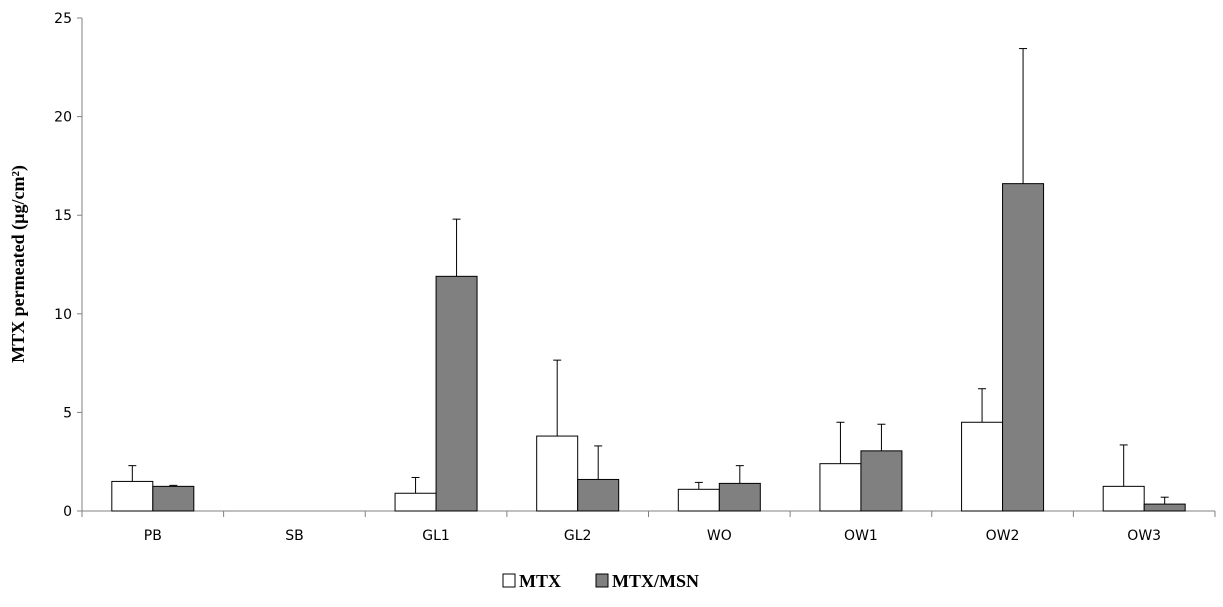 This screenshot has width=1223, height=607. Describe the element at coordinates (68, 265) in the screenshot. I see `y-axis: 0 5 10 15 20 25` at that location.